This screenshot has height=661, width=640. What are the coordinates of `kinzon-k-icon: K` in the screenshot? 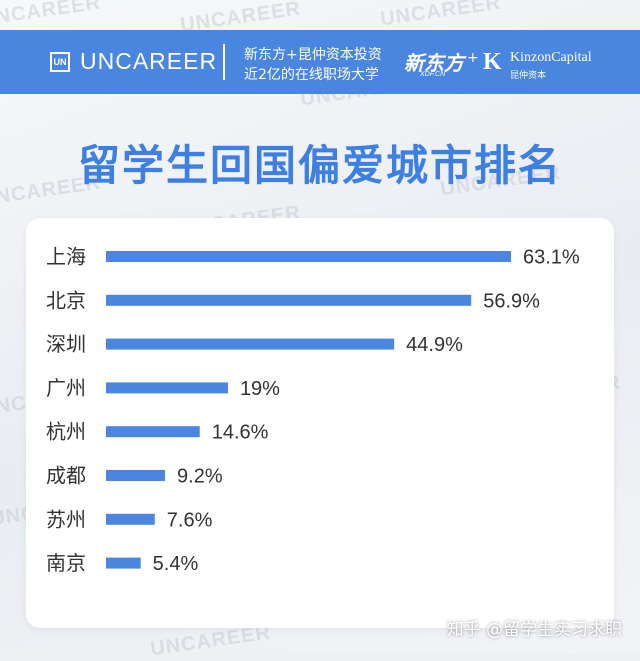 It's located at (492, 62).